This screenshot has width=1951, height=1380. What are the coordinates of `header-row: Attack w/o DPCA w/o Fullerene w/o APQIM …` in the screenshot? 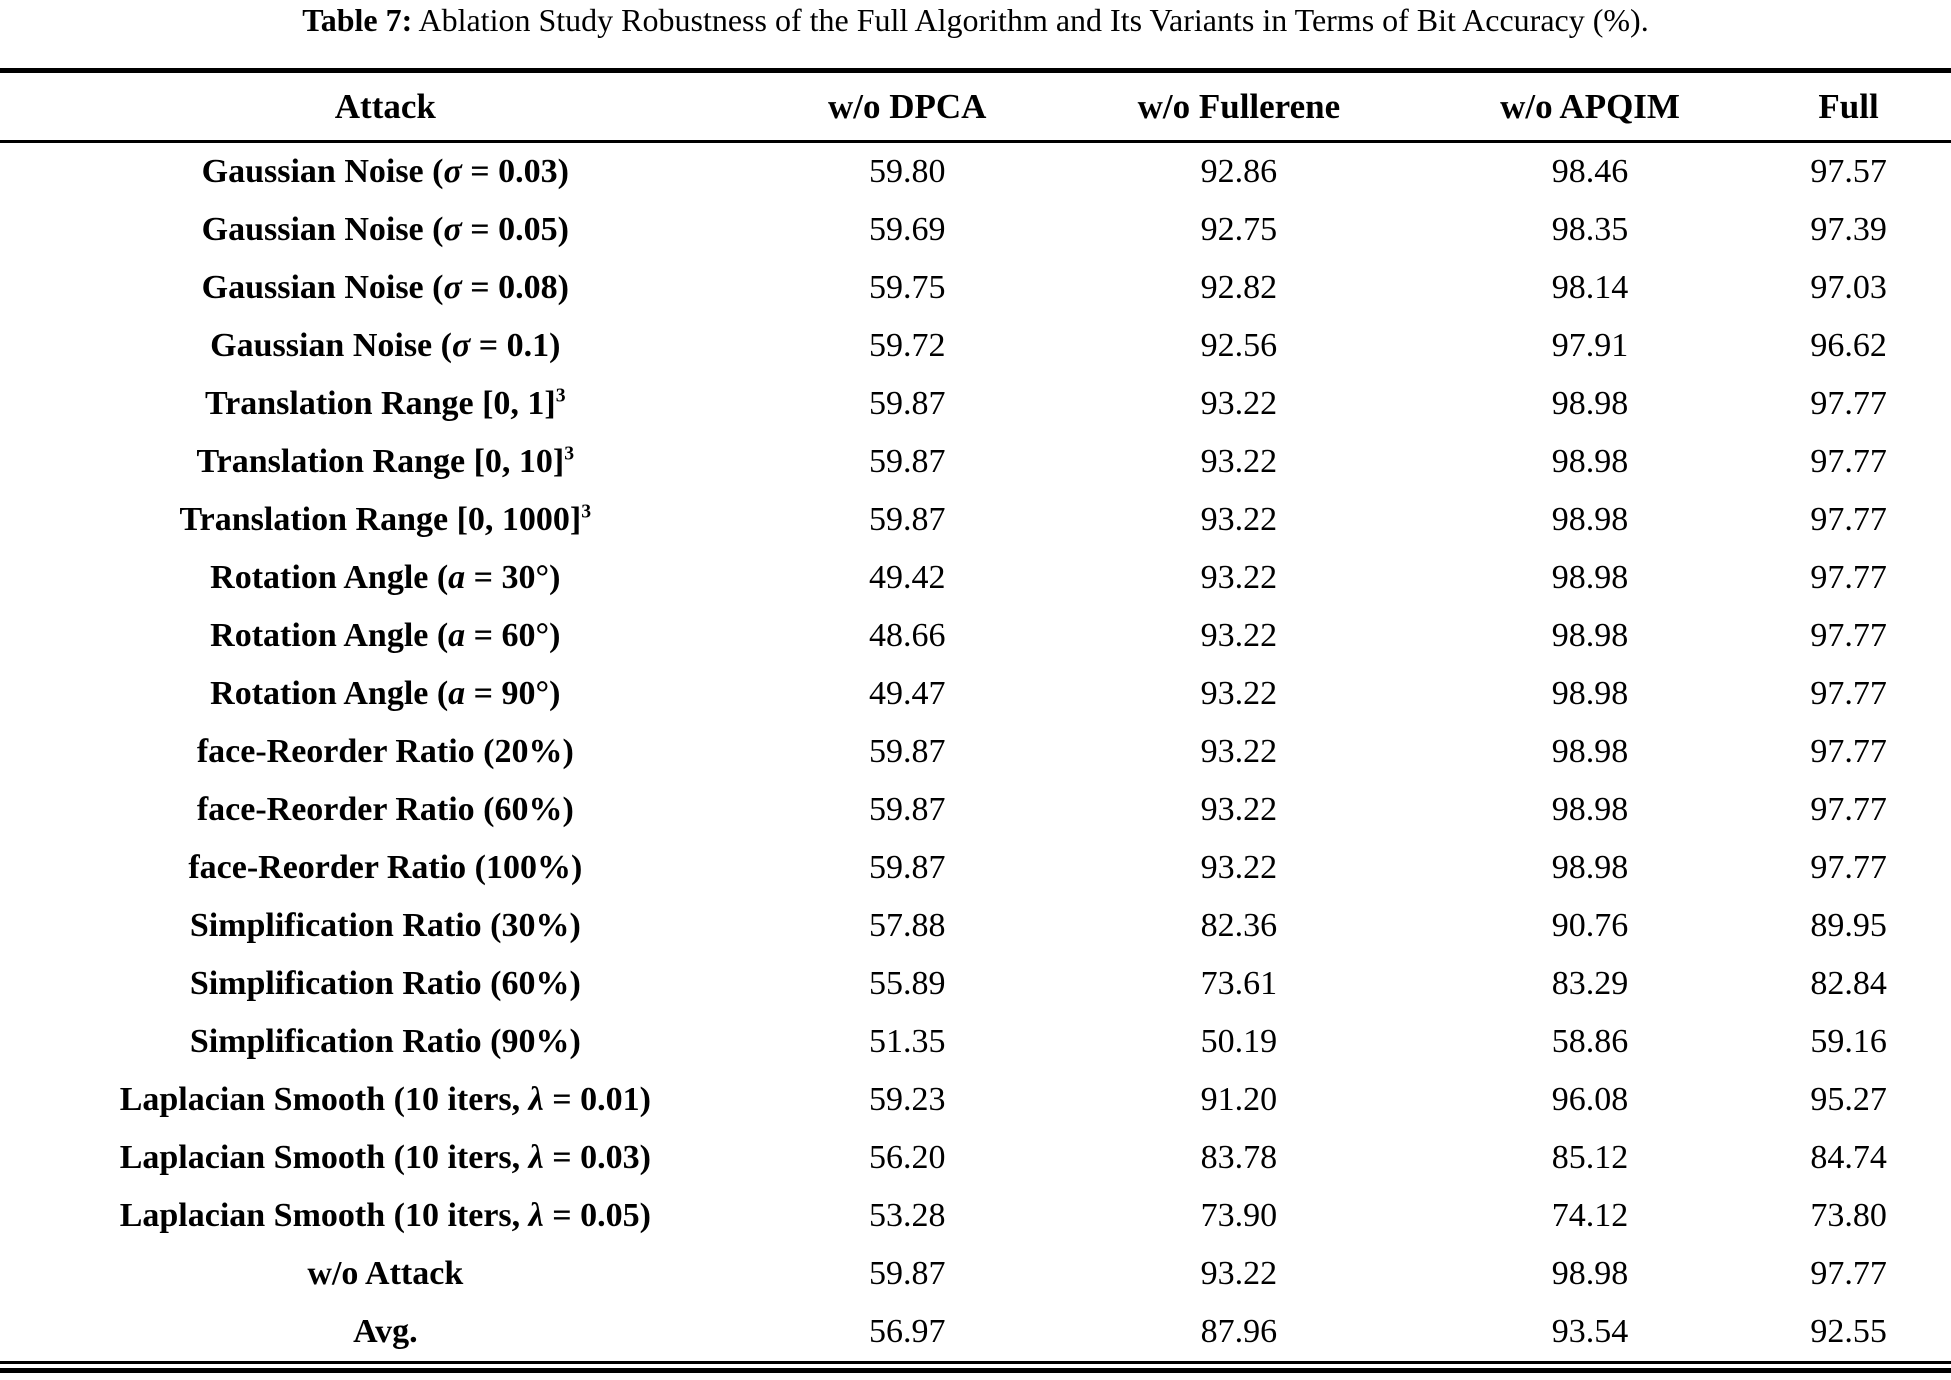 It's located at (975, 106).